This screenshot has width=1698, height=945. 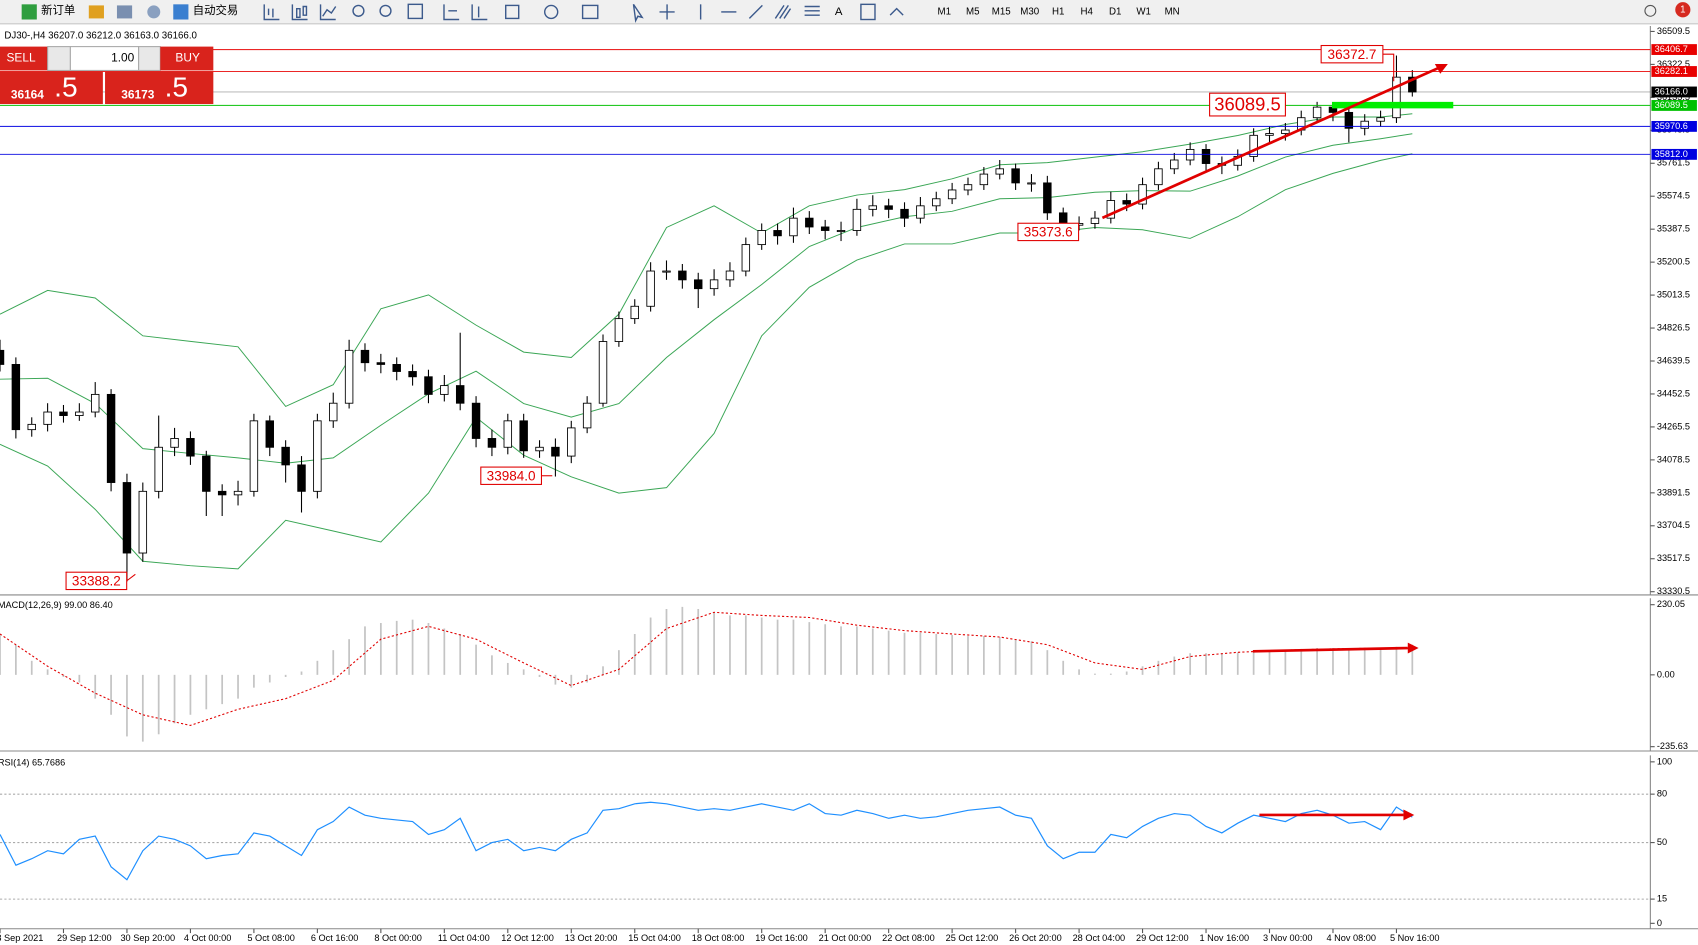 I want to click on timeframe-button: M15, so click(x=1001, y=11).